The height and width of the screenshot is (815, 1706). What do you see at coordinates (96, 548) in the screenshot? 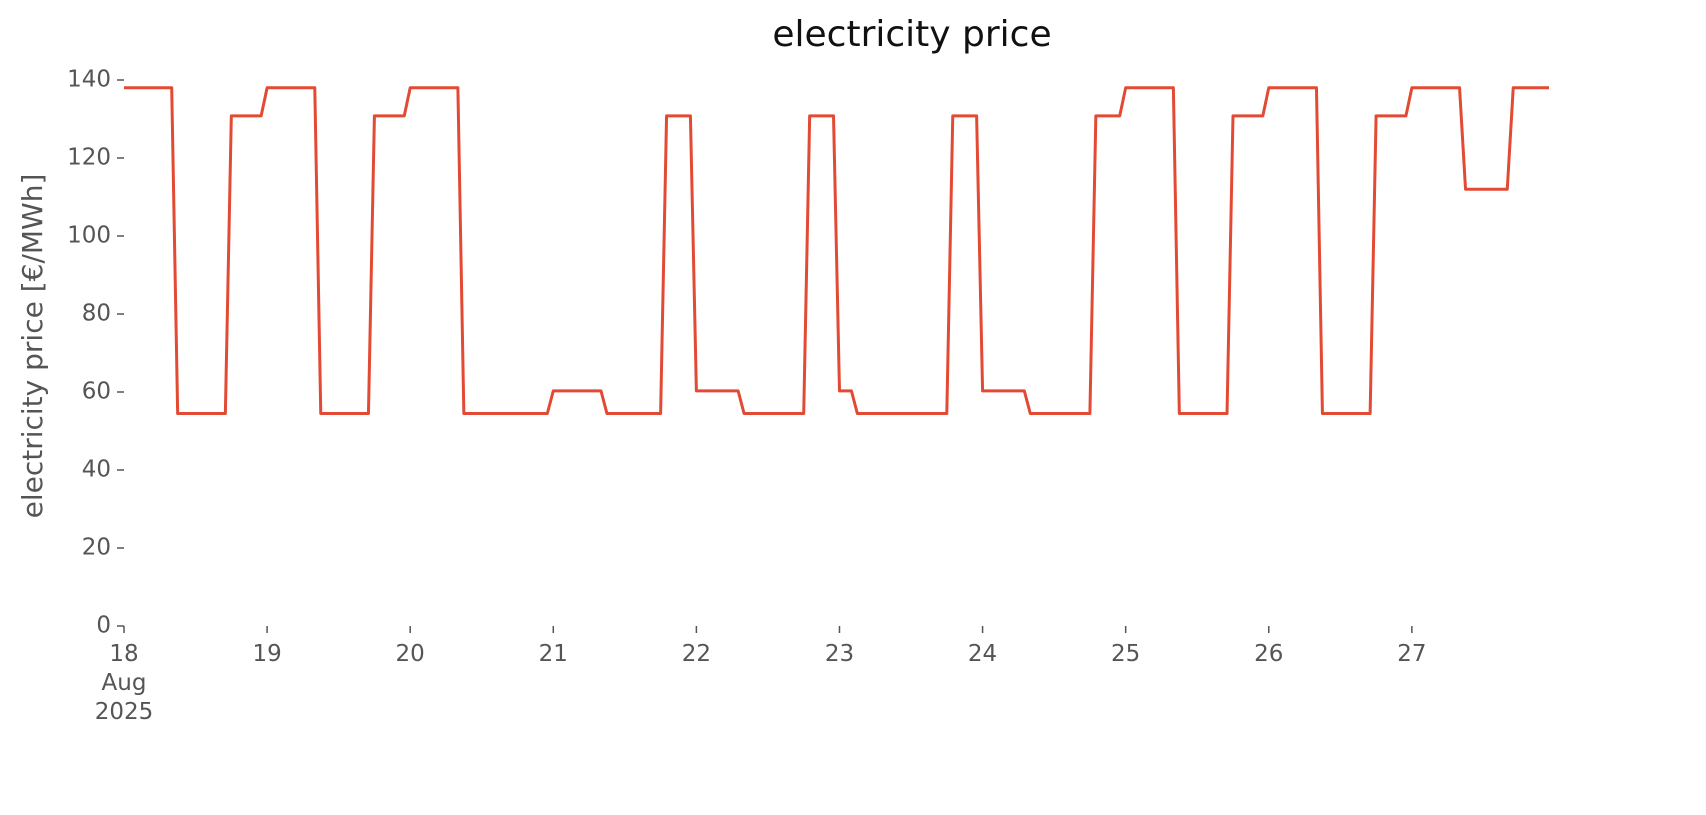
I see `y-tick-label: 20` at bounding box center [96, 548].